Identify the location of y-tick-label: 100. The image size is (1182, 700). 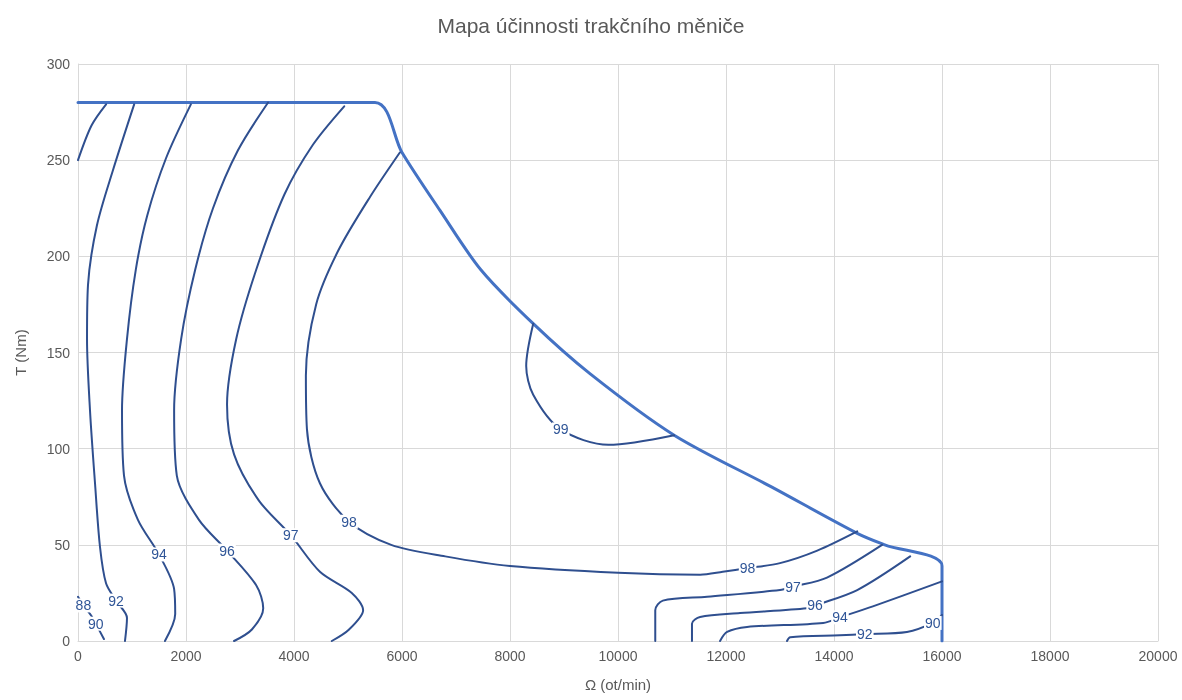
(58, 448).